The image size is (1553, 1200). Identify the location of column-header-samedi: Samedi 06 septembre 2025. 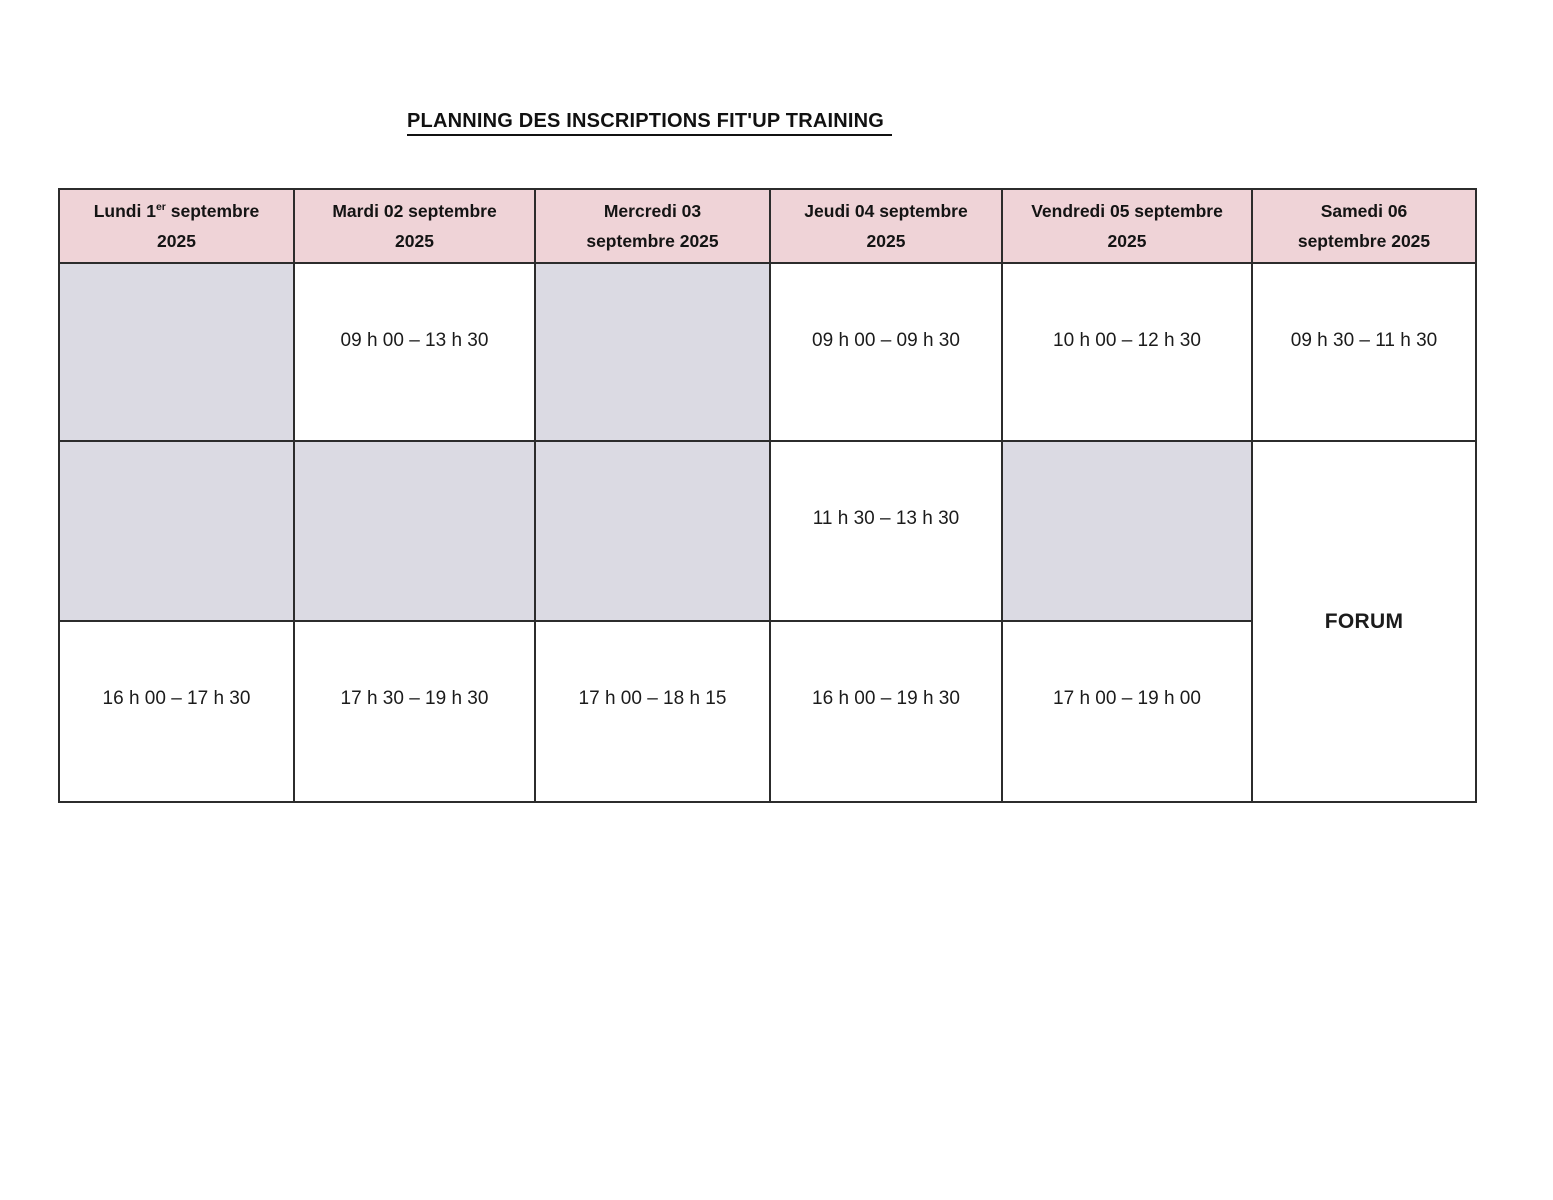
(1364, 226).